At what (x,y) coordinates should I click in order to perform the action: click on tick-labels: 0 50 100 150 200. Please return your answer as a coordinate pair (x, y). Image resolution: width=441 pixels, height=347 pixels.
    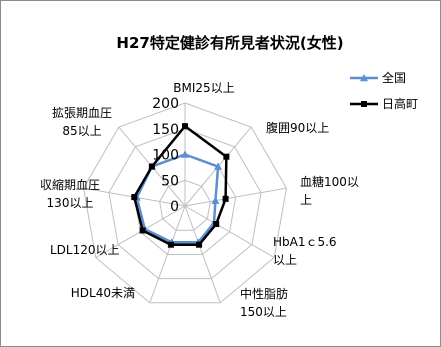
    Looking at the image, I should click on (165, 155).